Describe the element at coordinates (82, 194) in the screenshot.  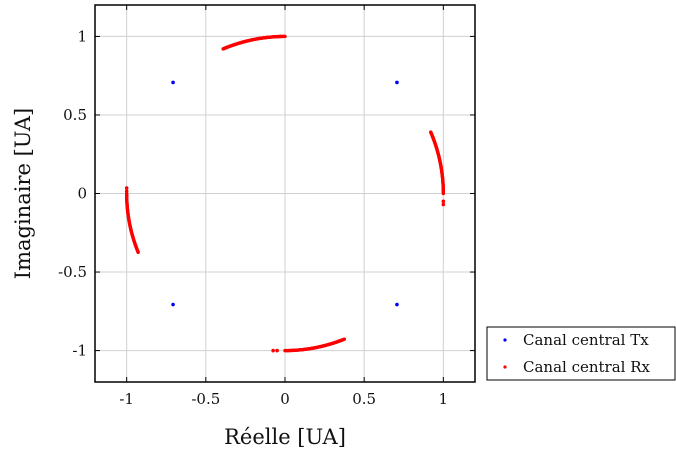
I see `y-tick-label: 0` at that location.